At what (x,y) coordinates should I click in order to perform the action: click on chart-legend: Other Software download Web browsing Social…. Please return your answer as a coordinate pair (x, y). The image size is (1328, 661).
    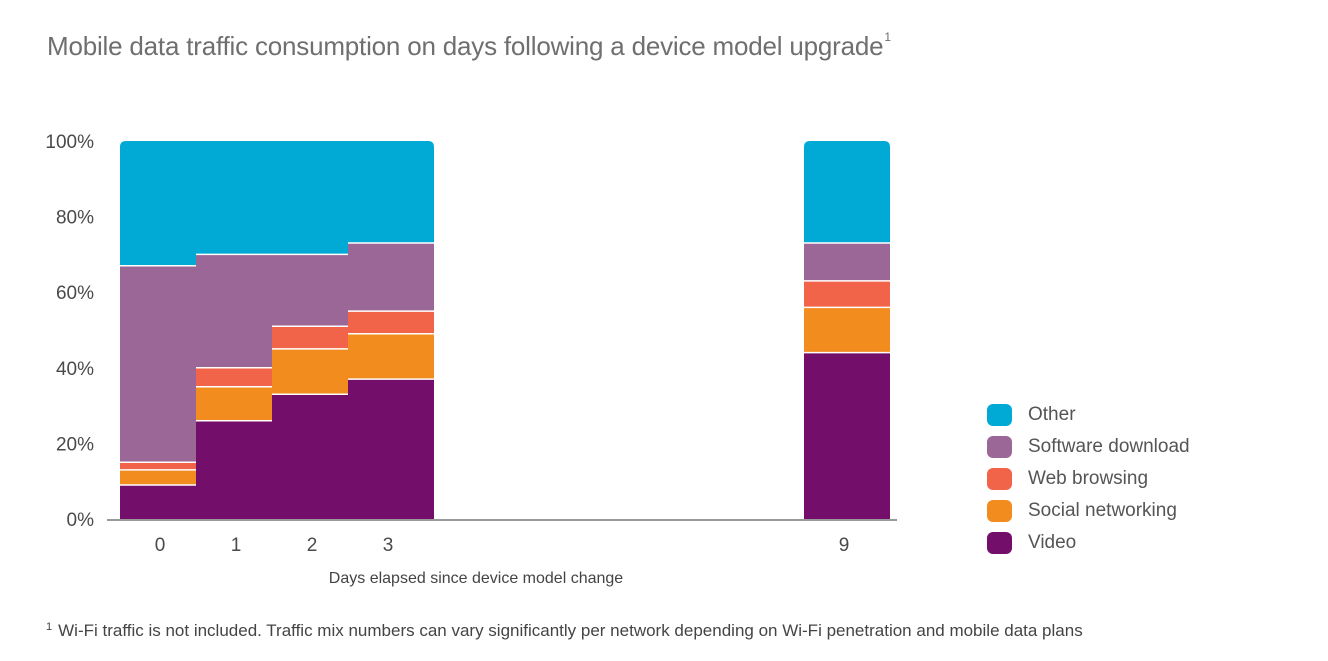
    Looking at the image, I should click on (1088, 479).